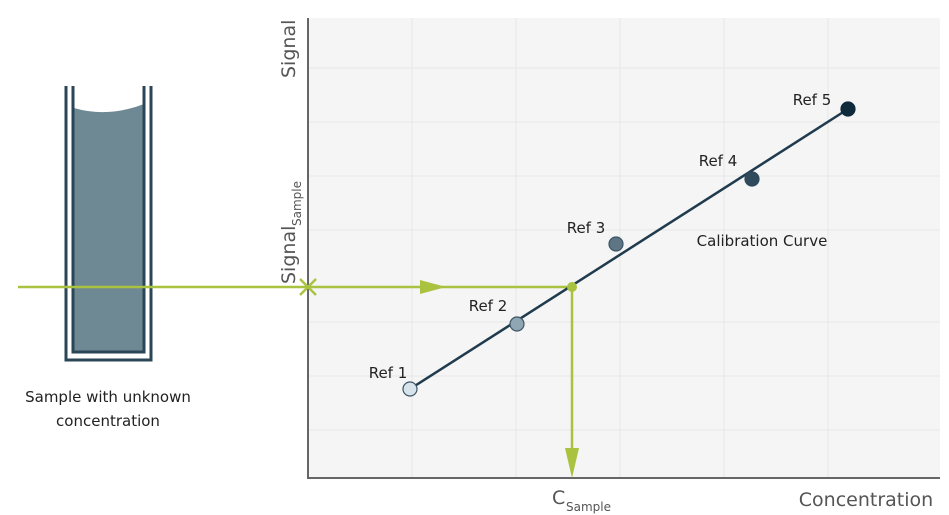 The image size is (949, 515). What do you see at coordinates (109, 228) in the screenshot?
I see `liquid` at bounding box center [109, 228].